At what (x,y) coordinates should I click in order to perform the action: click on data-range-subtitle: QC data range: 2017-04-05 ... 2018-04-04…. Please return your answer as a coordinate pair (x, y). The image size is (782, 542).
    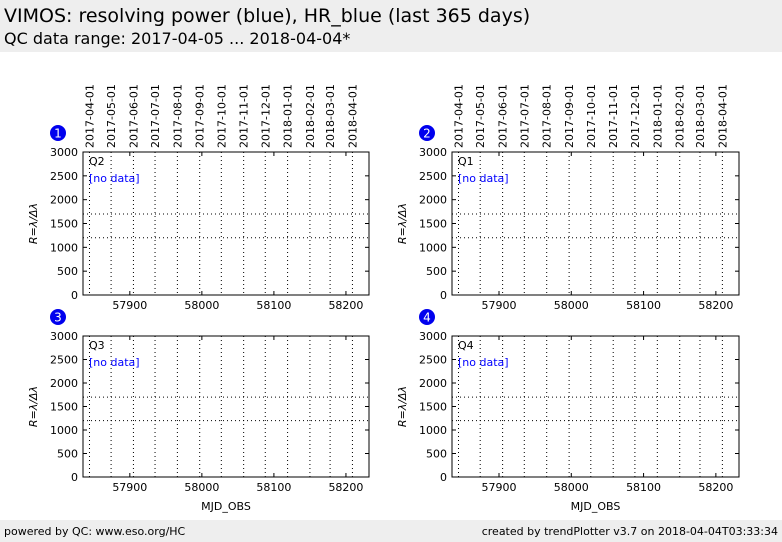
    Looking at the image, I should click on (177, 38).